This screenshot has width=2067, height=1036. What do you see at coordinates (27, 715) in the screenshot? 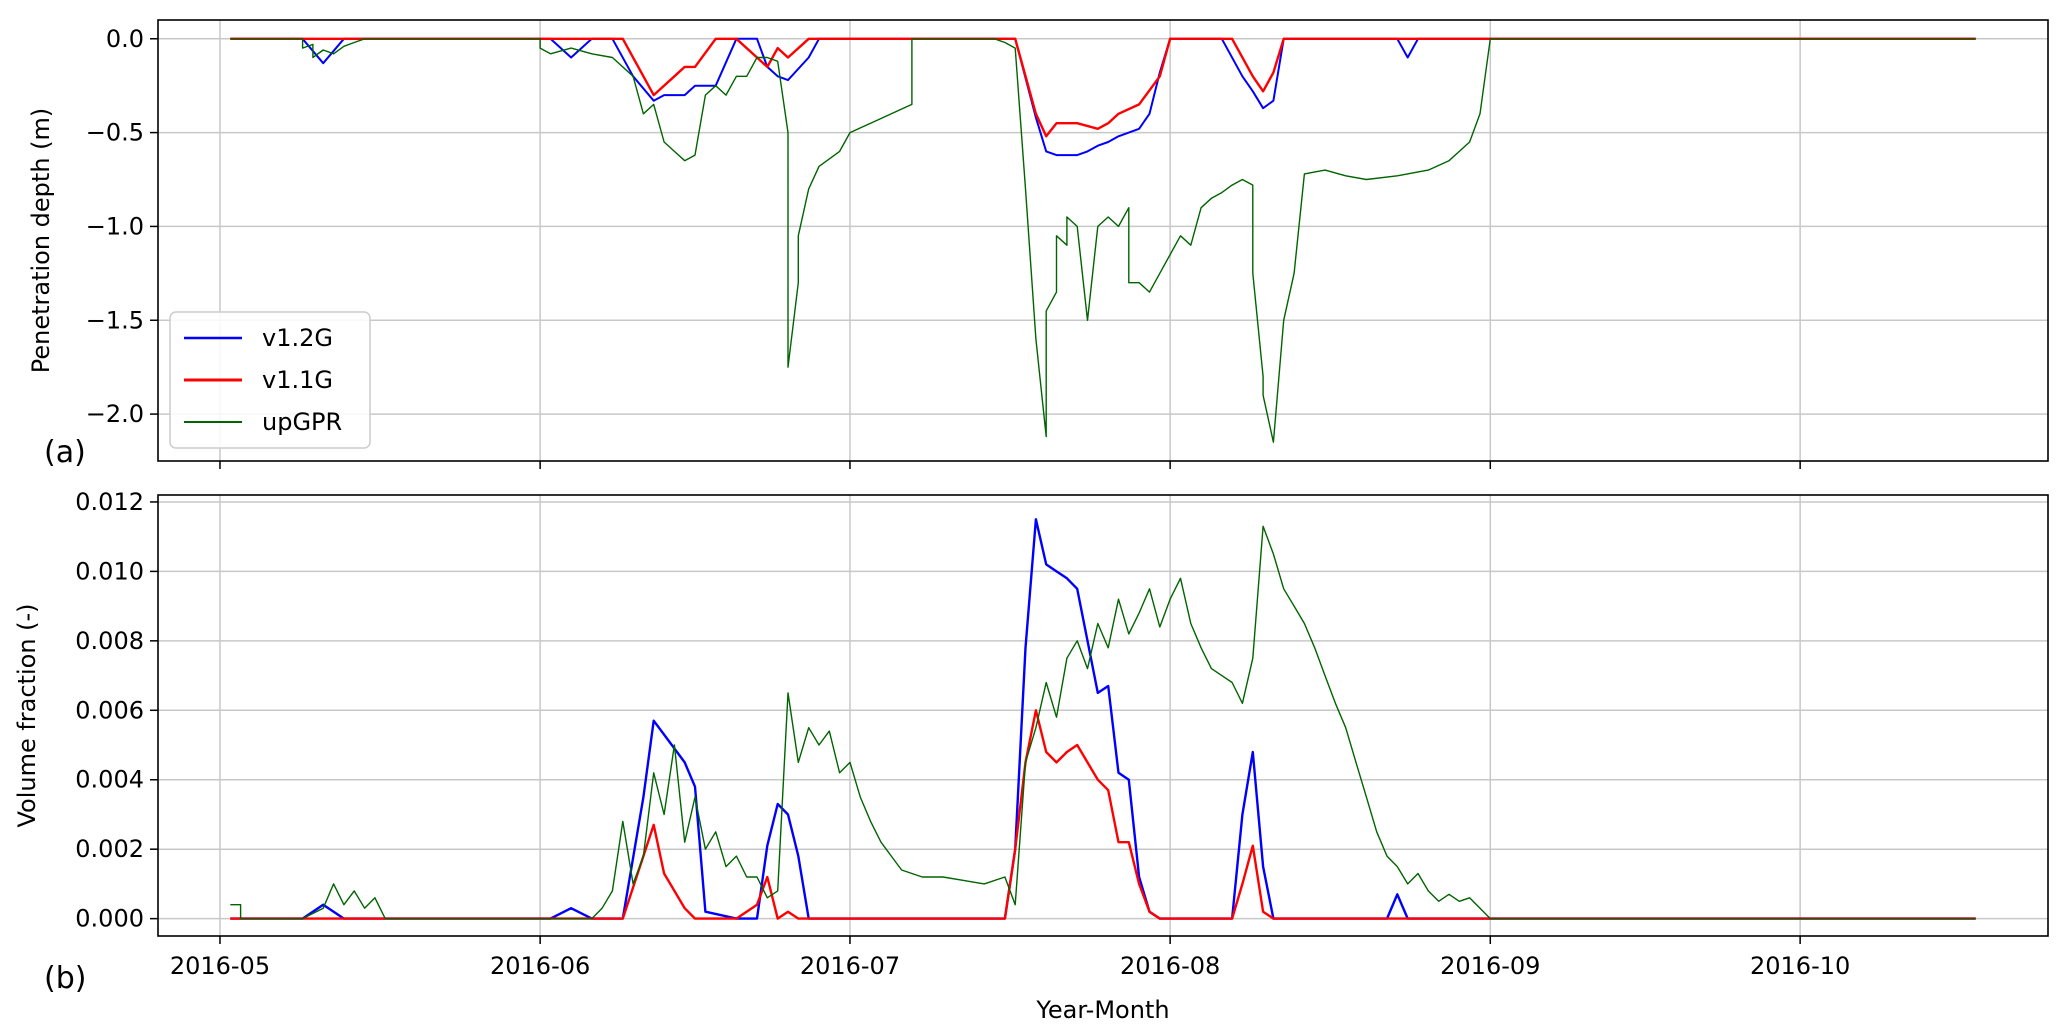
I see `panel-b-y-axis-label: Volume fraction (-)` at bounding box center [27, 715].